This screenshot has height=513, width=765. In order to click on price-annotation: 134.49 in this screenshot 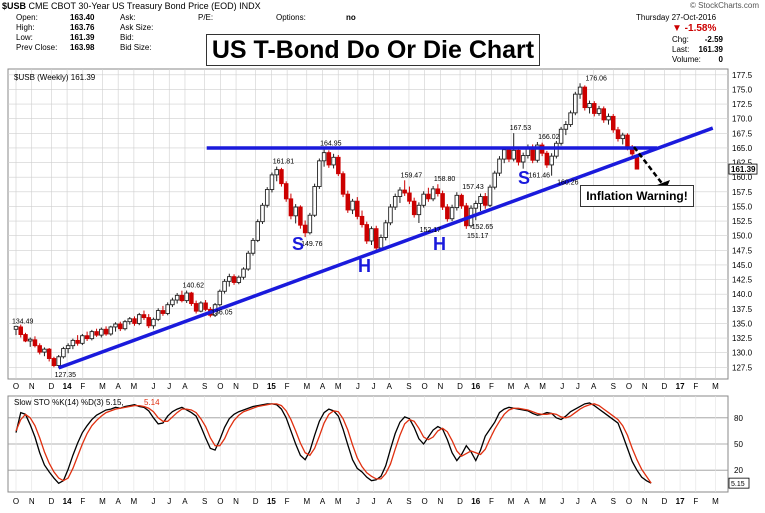, I will do `click(23, 321)`.